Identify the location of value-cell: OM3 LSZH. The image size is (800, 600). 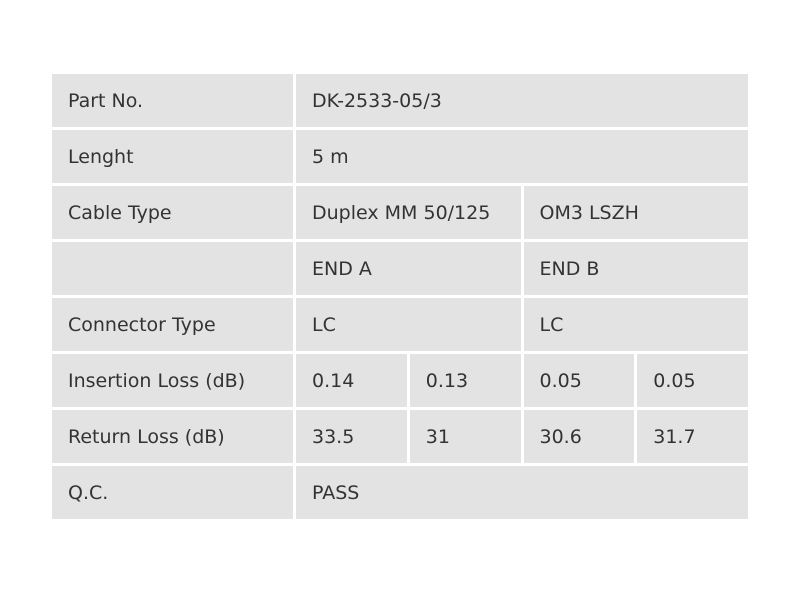
(635, 212).